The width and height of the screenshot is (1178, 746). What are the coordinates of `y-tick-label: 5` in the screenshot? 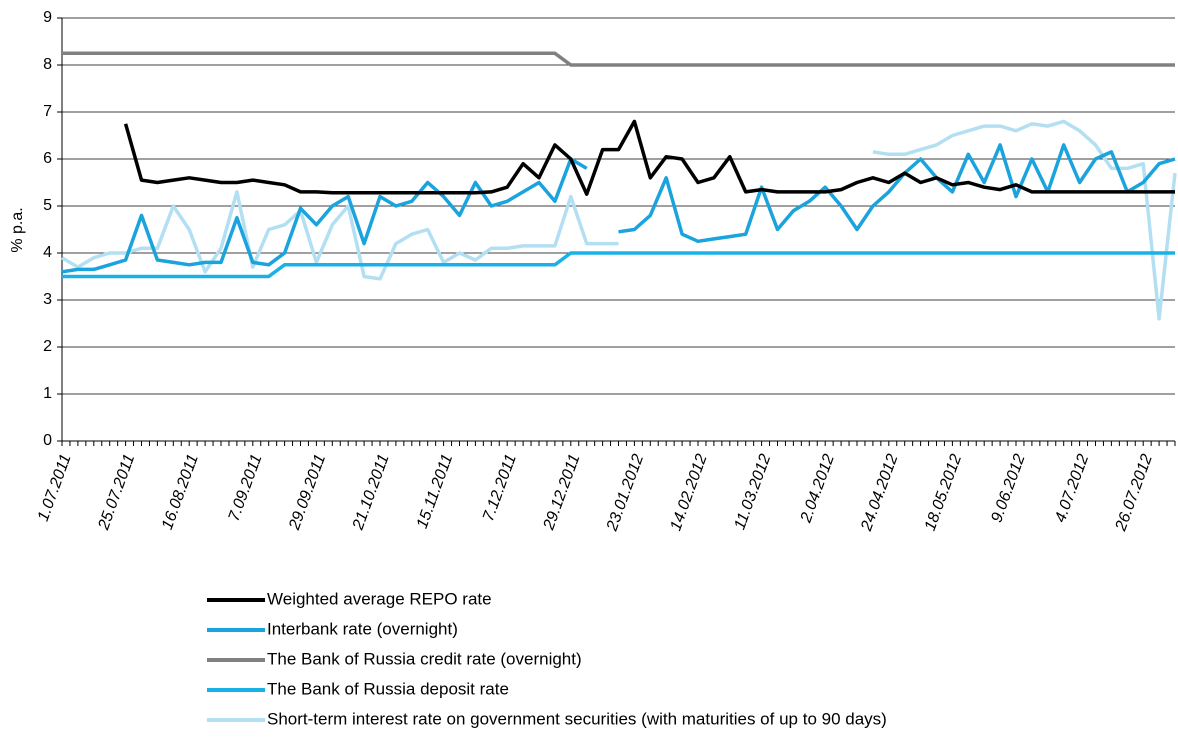 It's located at (47, 205).